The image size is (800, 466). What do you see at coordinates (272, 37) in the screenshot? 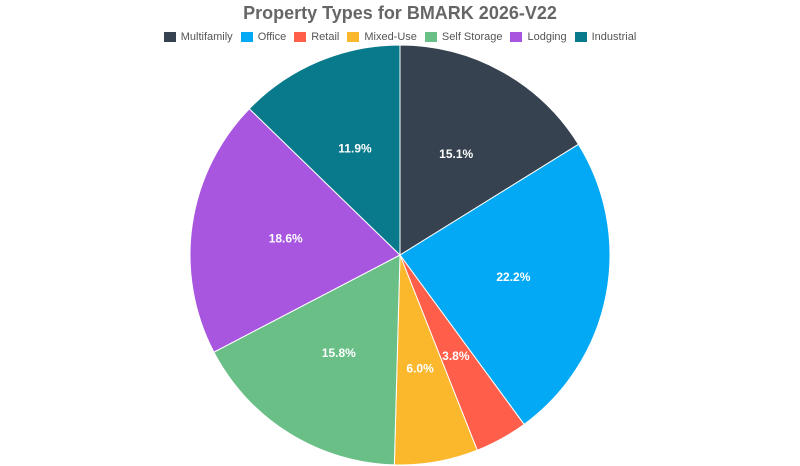
I see `legend-label: Office` at bounding box center [272, 37].